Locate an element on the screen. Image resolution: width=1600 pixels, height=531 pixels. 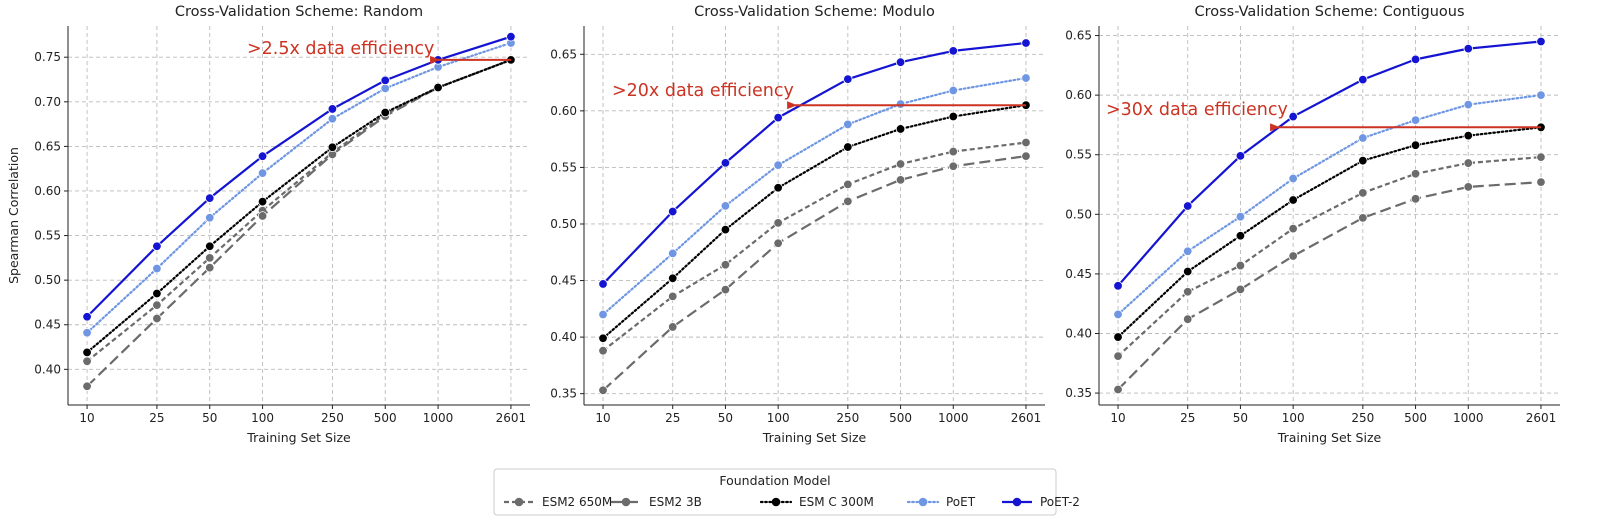
legend-label-poet-2: PoET-2 is located at coordinates (1060, 502).